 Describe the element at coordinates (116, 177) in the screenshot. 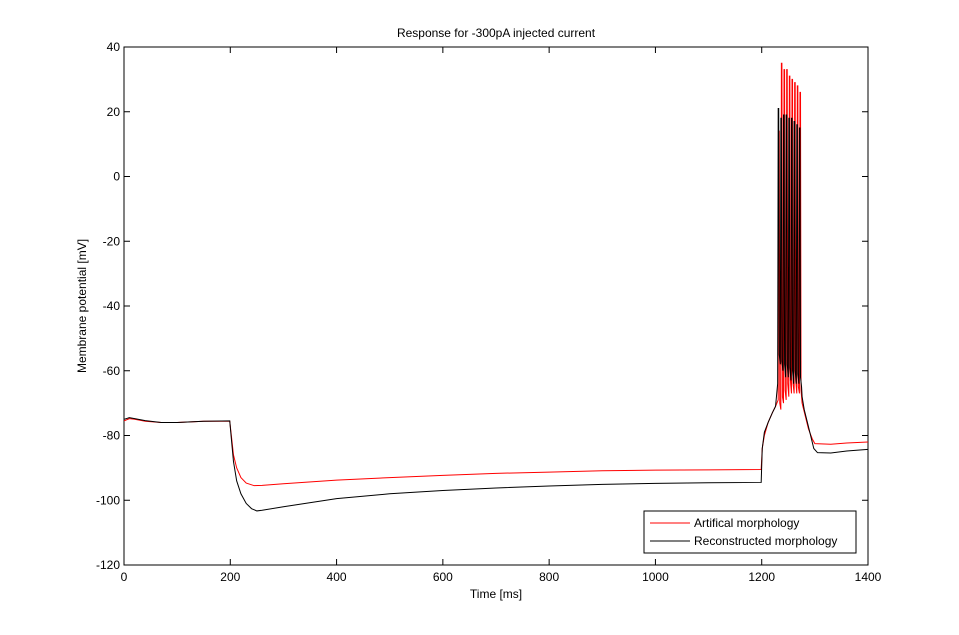

I see `y-tick-label: 0` at that location.